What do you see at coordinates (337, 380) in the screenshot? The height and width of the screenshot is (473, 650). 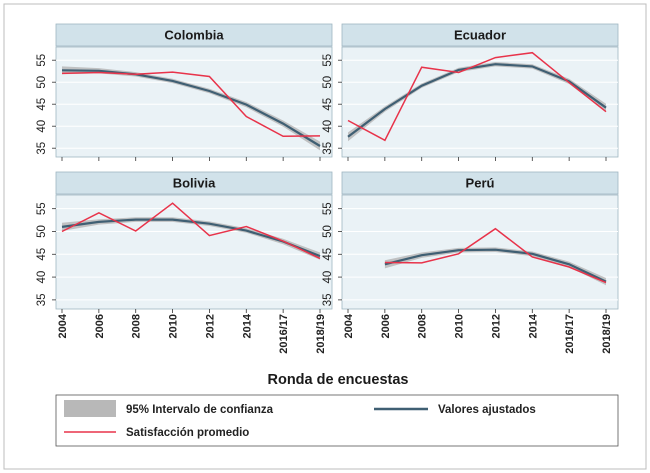 I see `x-axis-title: Ronda de encuestas` at bounding box center [337, 380].